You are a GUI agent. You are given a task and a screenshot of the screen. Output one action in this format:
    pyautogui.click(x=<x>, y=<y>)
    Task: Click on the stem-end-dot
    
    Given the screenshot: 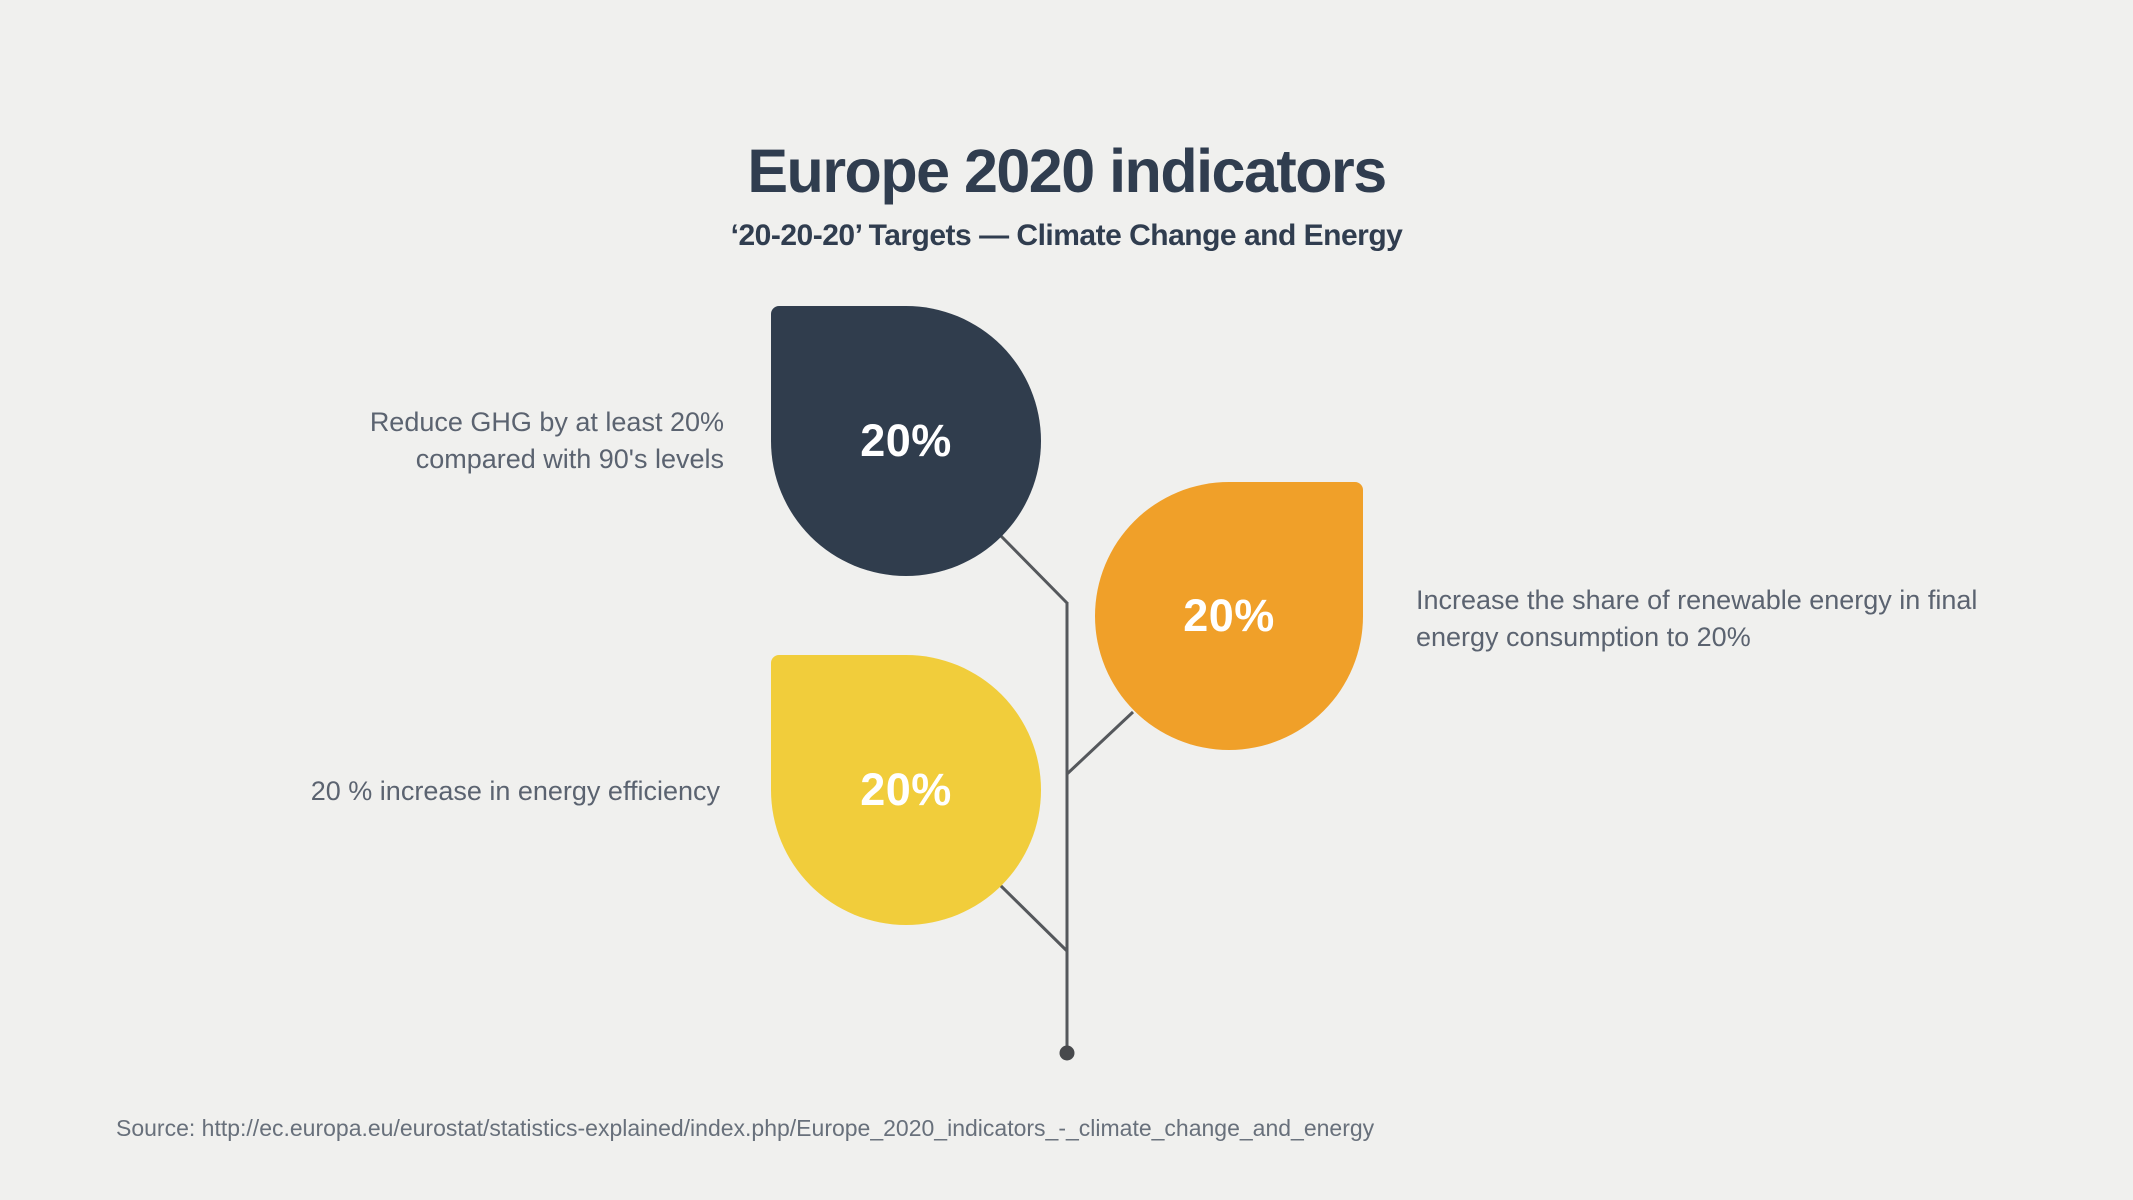 What is the action you would take?
    pyautogui.click(x=1067, y=1053)
    